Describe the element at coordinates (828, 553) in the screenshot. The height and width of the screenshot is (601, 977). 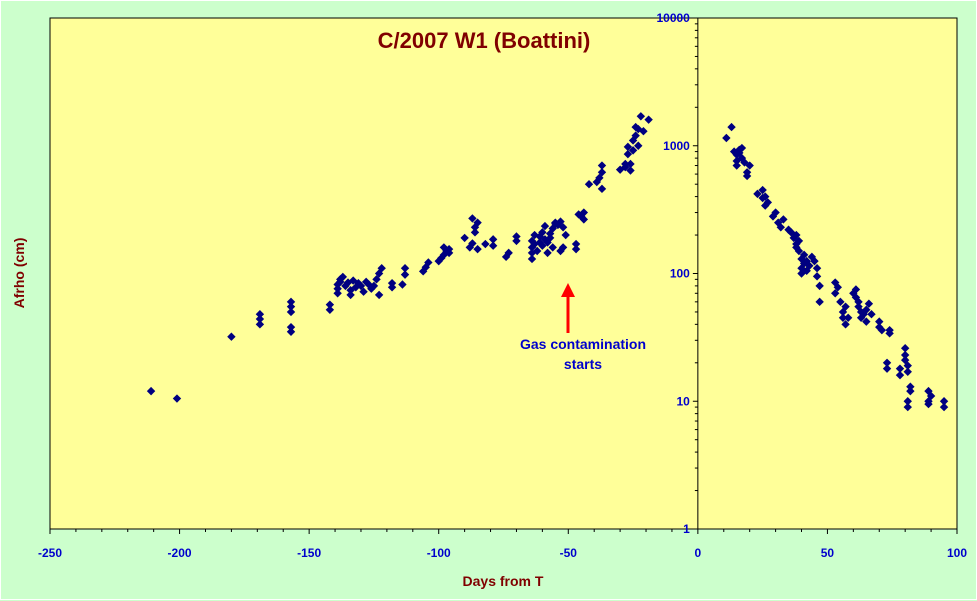
I see `x-tick-label: 50` at that location.